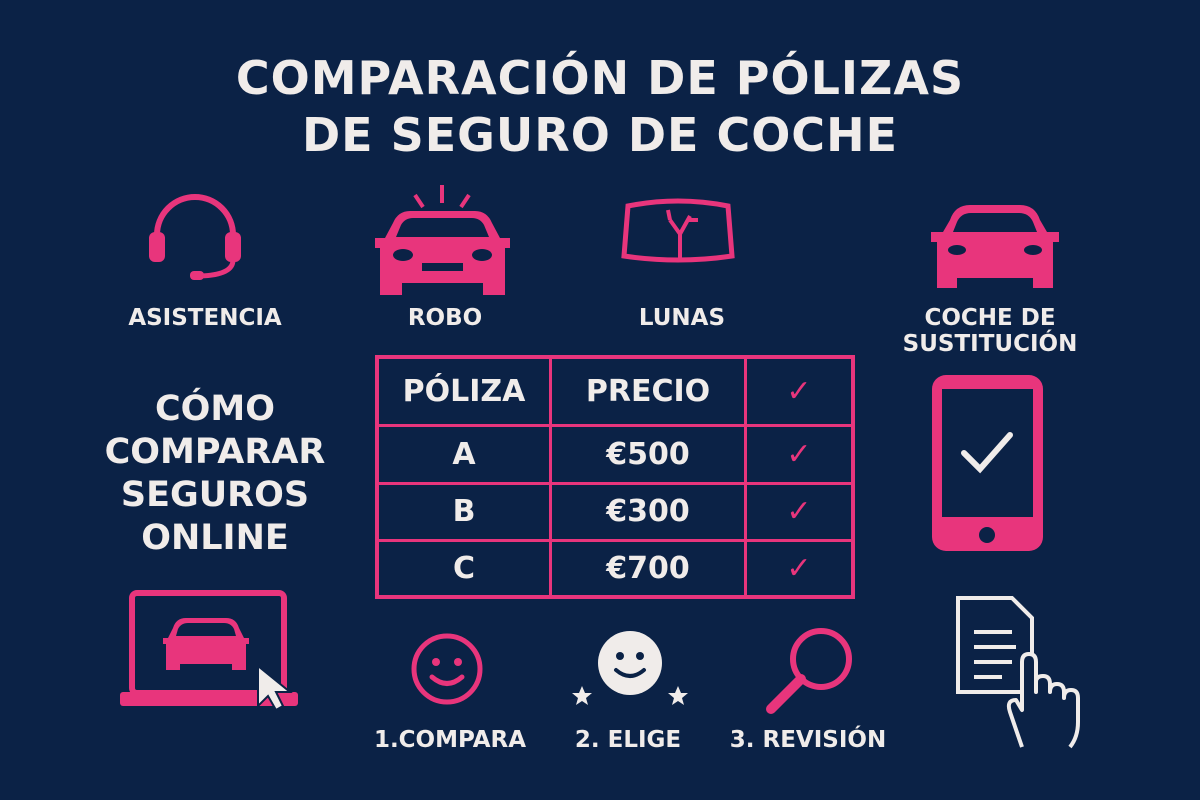 The image size is (1200, 800). I want to click on headset-icon, so click(195, 237).